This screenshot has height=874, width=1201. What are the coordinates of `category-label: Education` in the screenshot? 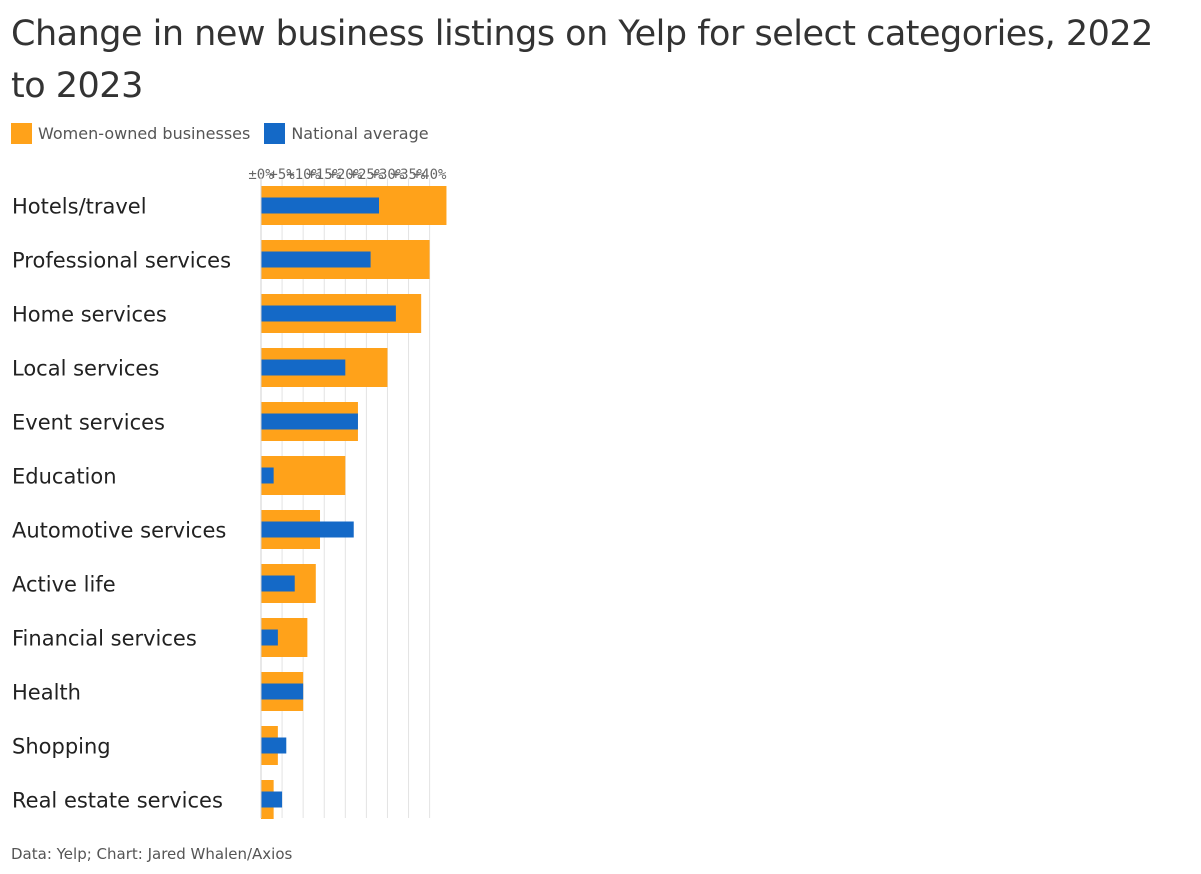 It's located at (64, 477).